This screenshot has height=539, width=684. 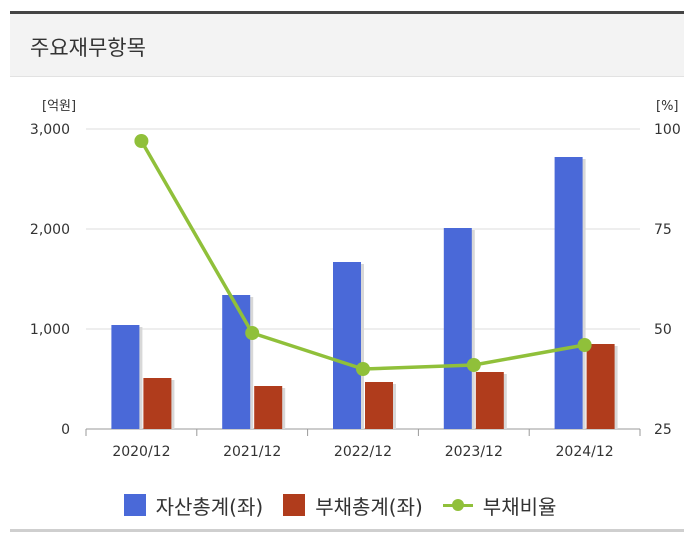 I want to click on page-title: 주요재무항목, so click(x=88, y=48).